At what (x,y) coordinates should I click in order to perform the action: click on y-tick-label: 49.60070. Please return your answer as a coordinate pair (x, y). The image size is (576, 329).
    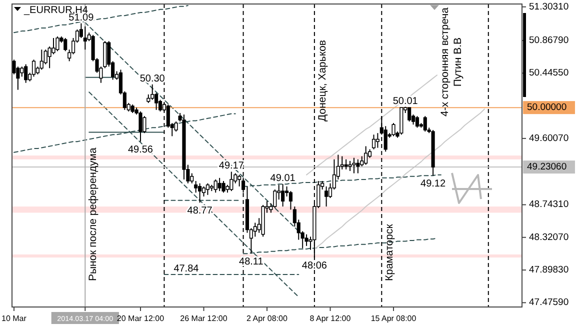
    Looking at the image, I should click on (549, 138).